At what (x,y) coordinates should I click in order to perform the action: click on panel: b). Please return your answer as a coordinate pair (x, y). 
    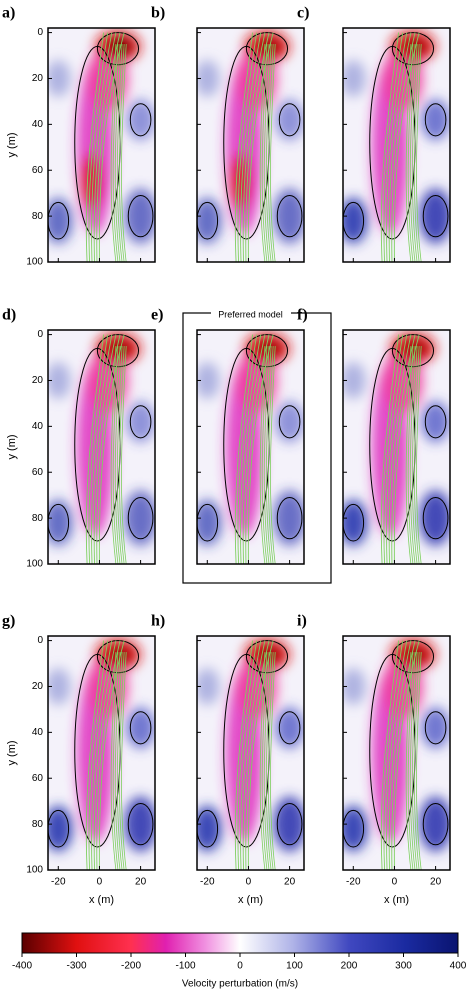
    Looking at the image, I should click on (228, 134).